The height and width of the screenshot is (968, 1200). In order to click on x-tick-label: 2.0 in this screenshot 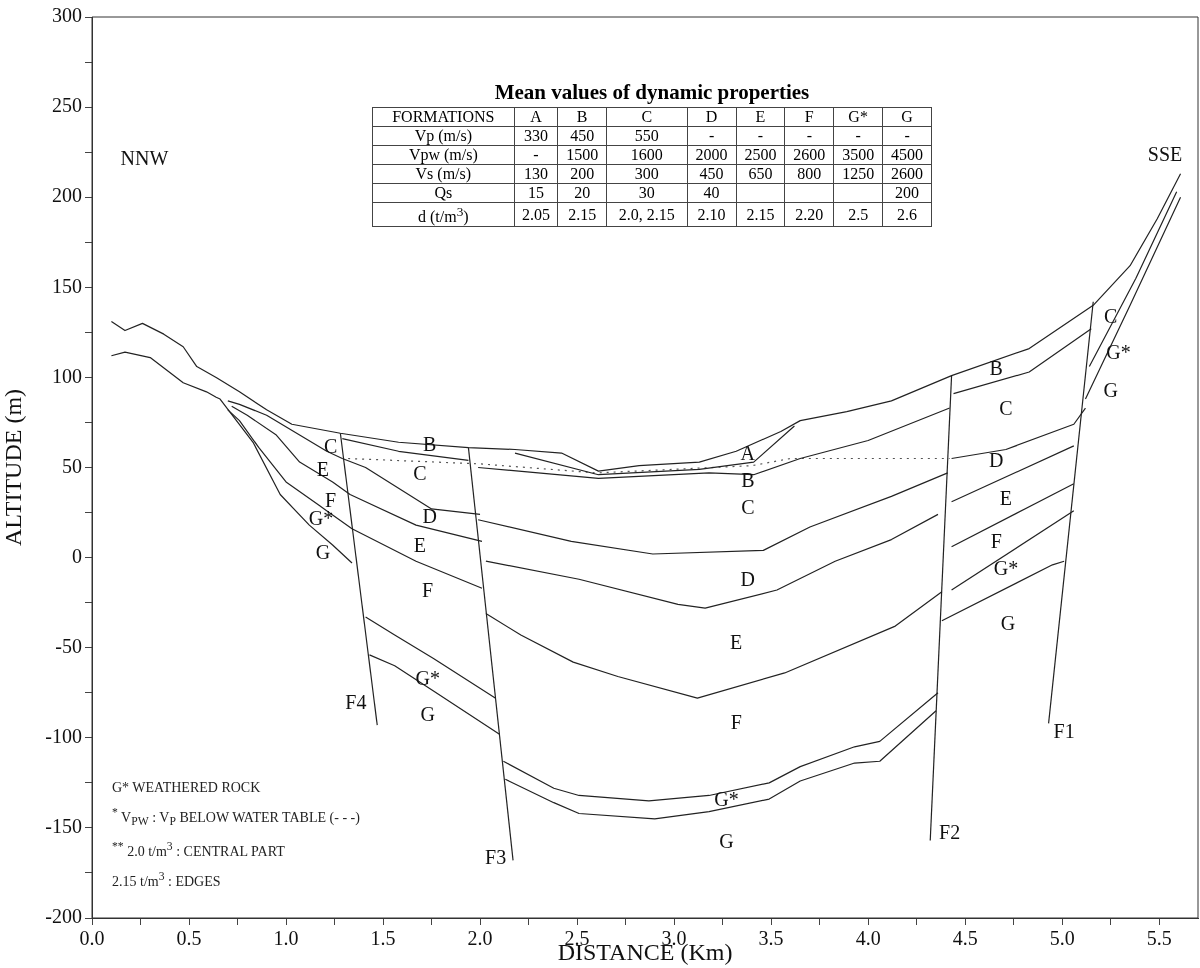, I will do `click(480, 938)`.